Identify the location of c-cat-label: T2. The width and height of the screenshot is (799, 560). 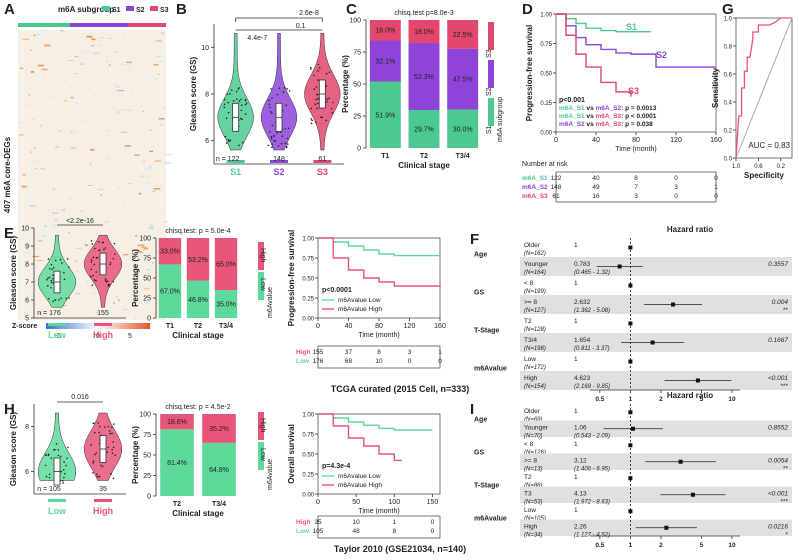
(424, 156).